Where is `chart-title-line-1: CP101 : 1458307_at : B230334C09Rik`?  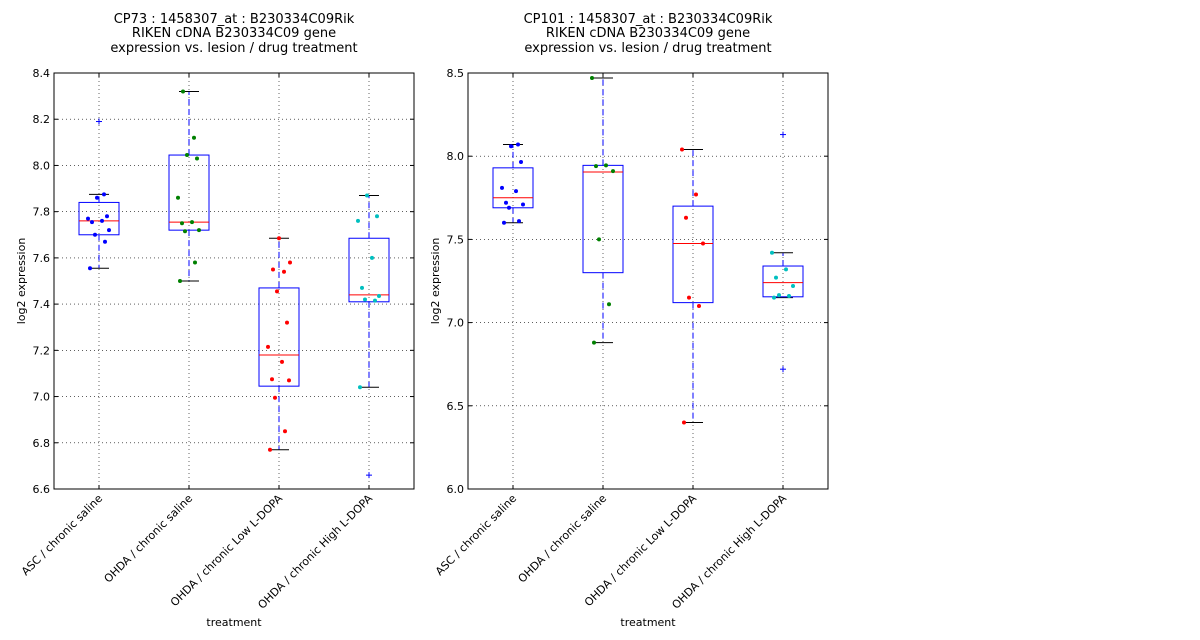 chart-title-line-1: CP101 : 1458307_at : B230334C09Rik is located at coordinates (648, 19).